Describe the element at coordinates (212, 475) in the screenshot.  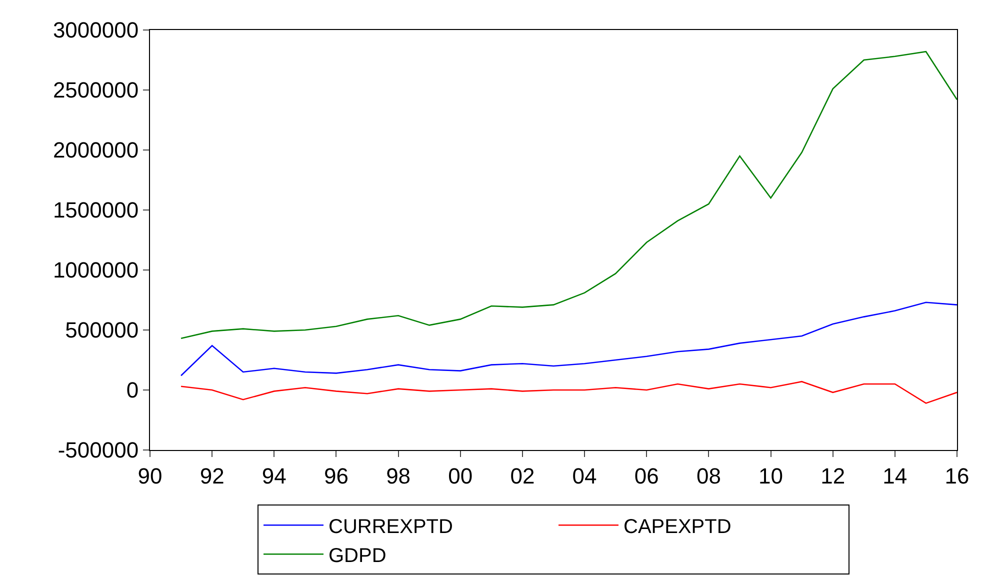
I see `x-tick-label: 92` at that location.